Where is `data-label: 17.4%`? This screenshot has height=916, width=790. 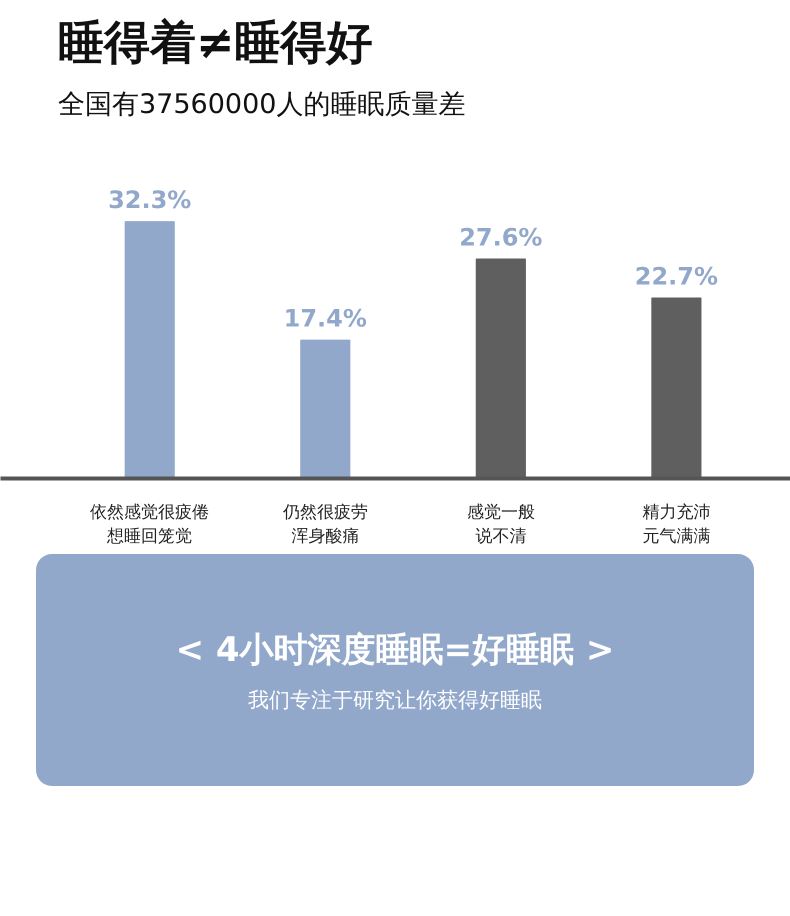 data-label: 17.4% is located at coordinates (325, 318).